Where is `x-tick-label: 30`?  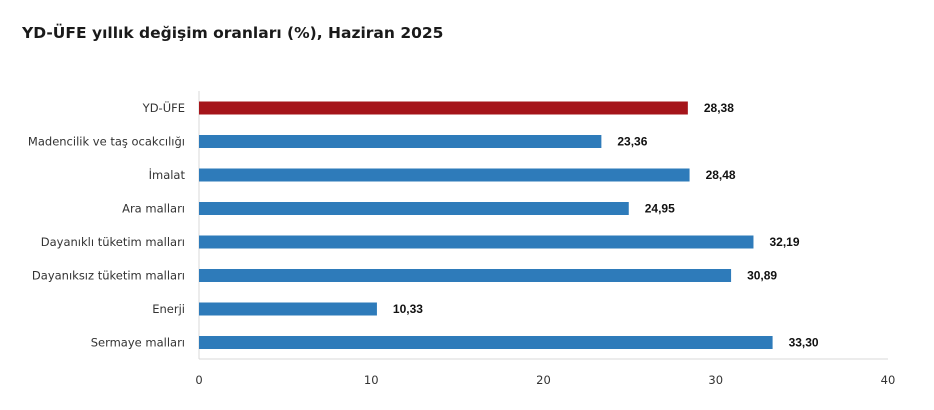 x-tick-label: 30 is located at coordinates (715, 380).